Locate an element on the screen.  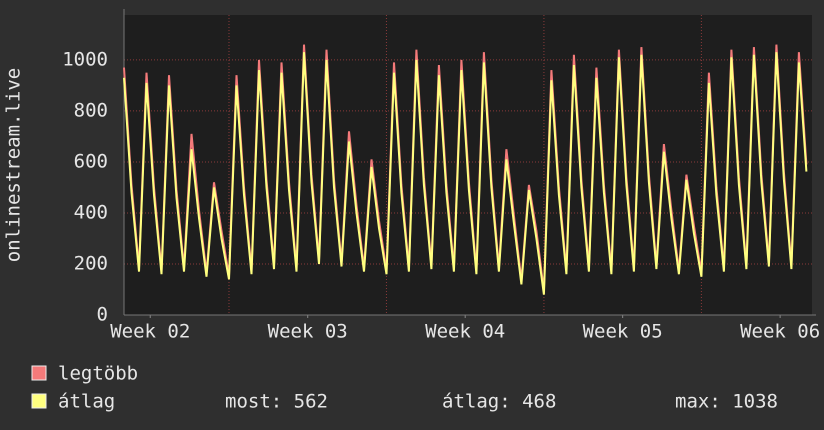
legend-label: legtöbb is located at coordinates (98, 374).